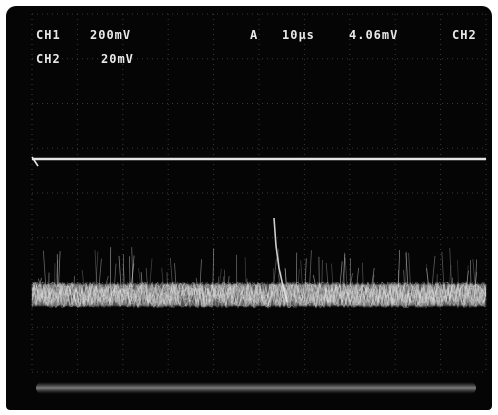 This screenshot has height=415, width=498. Describe the element at coordinates (374, 35) in the screenshot. I see `trigger-level: 4.06mV` at that location.